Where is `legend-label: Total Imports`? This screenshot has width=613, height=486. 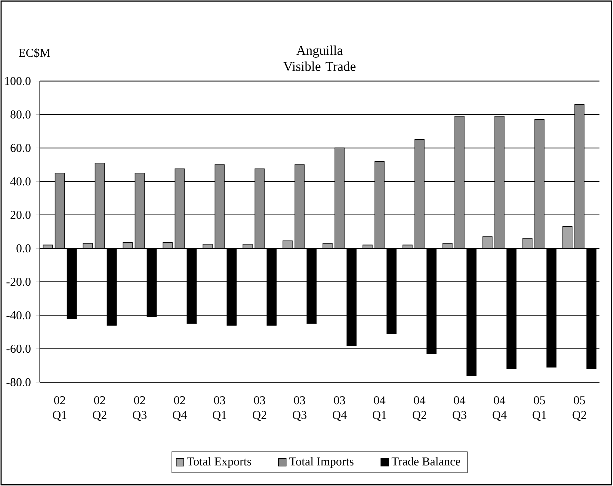
legend-label: Total Imports is located at coordinates (322, 462).